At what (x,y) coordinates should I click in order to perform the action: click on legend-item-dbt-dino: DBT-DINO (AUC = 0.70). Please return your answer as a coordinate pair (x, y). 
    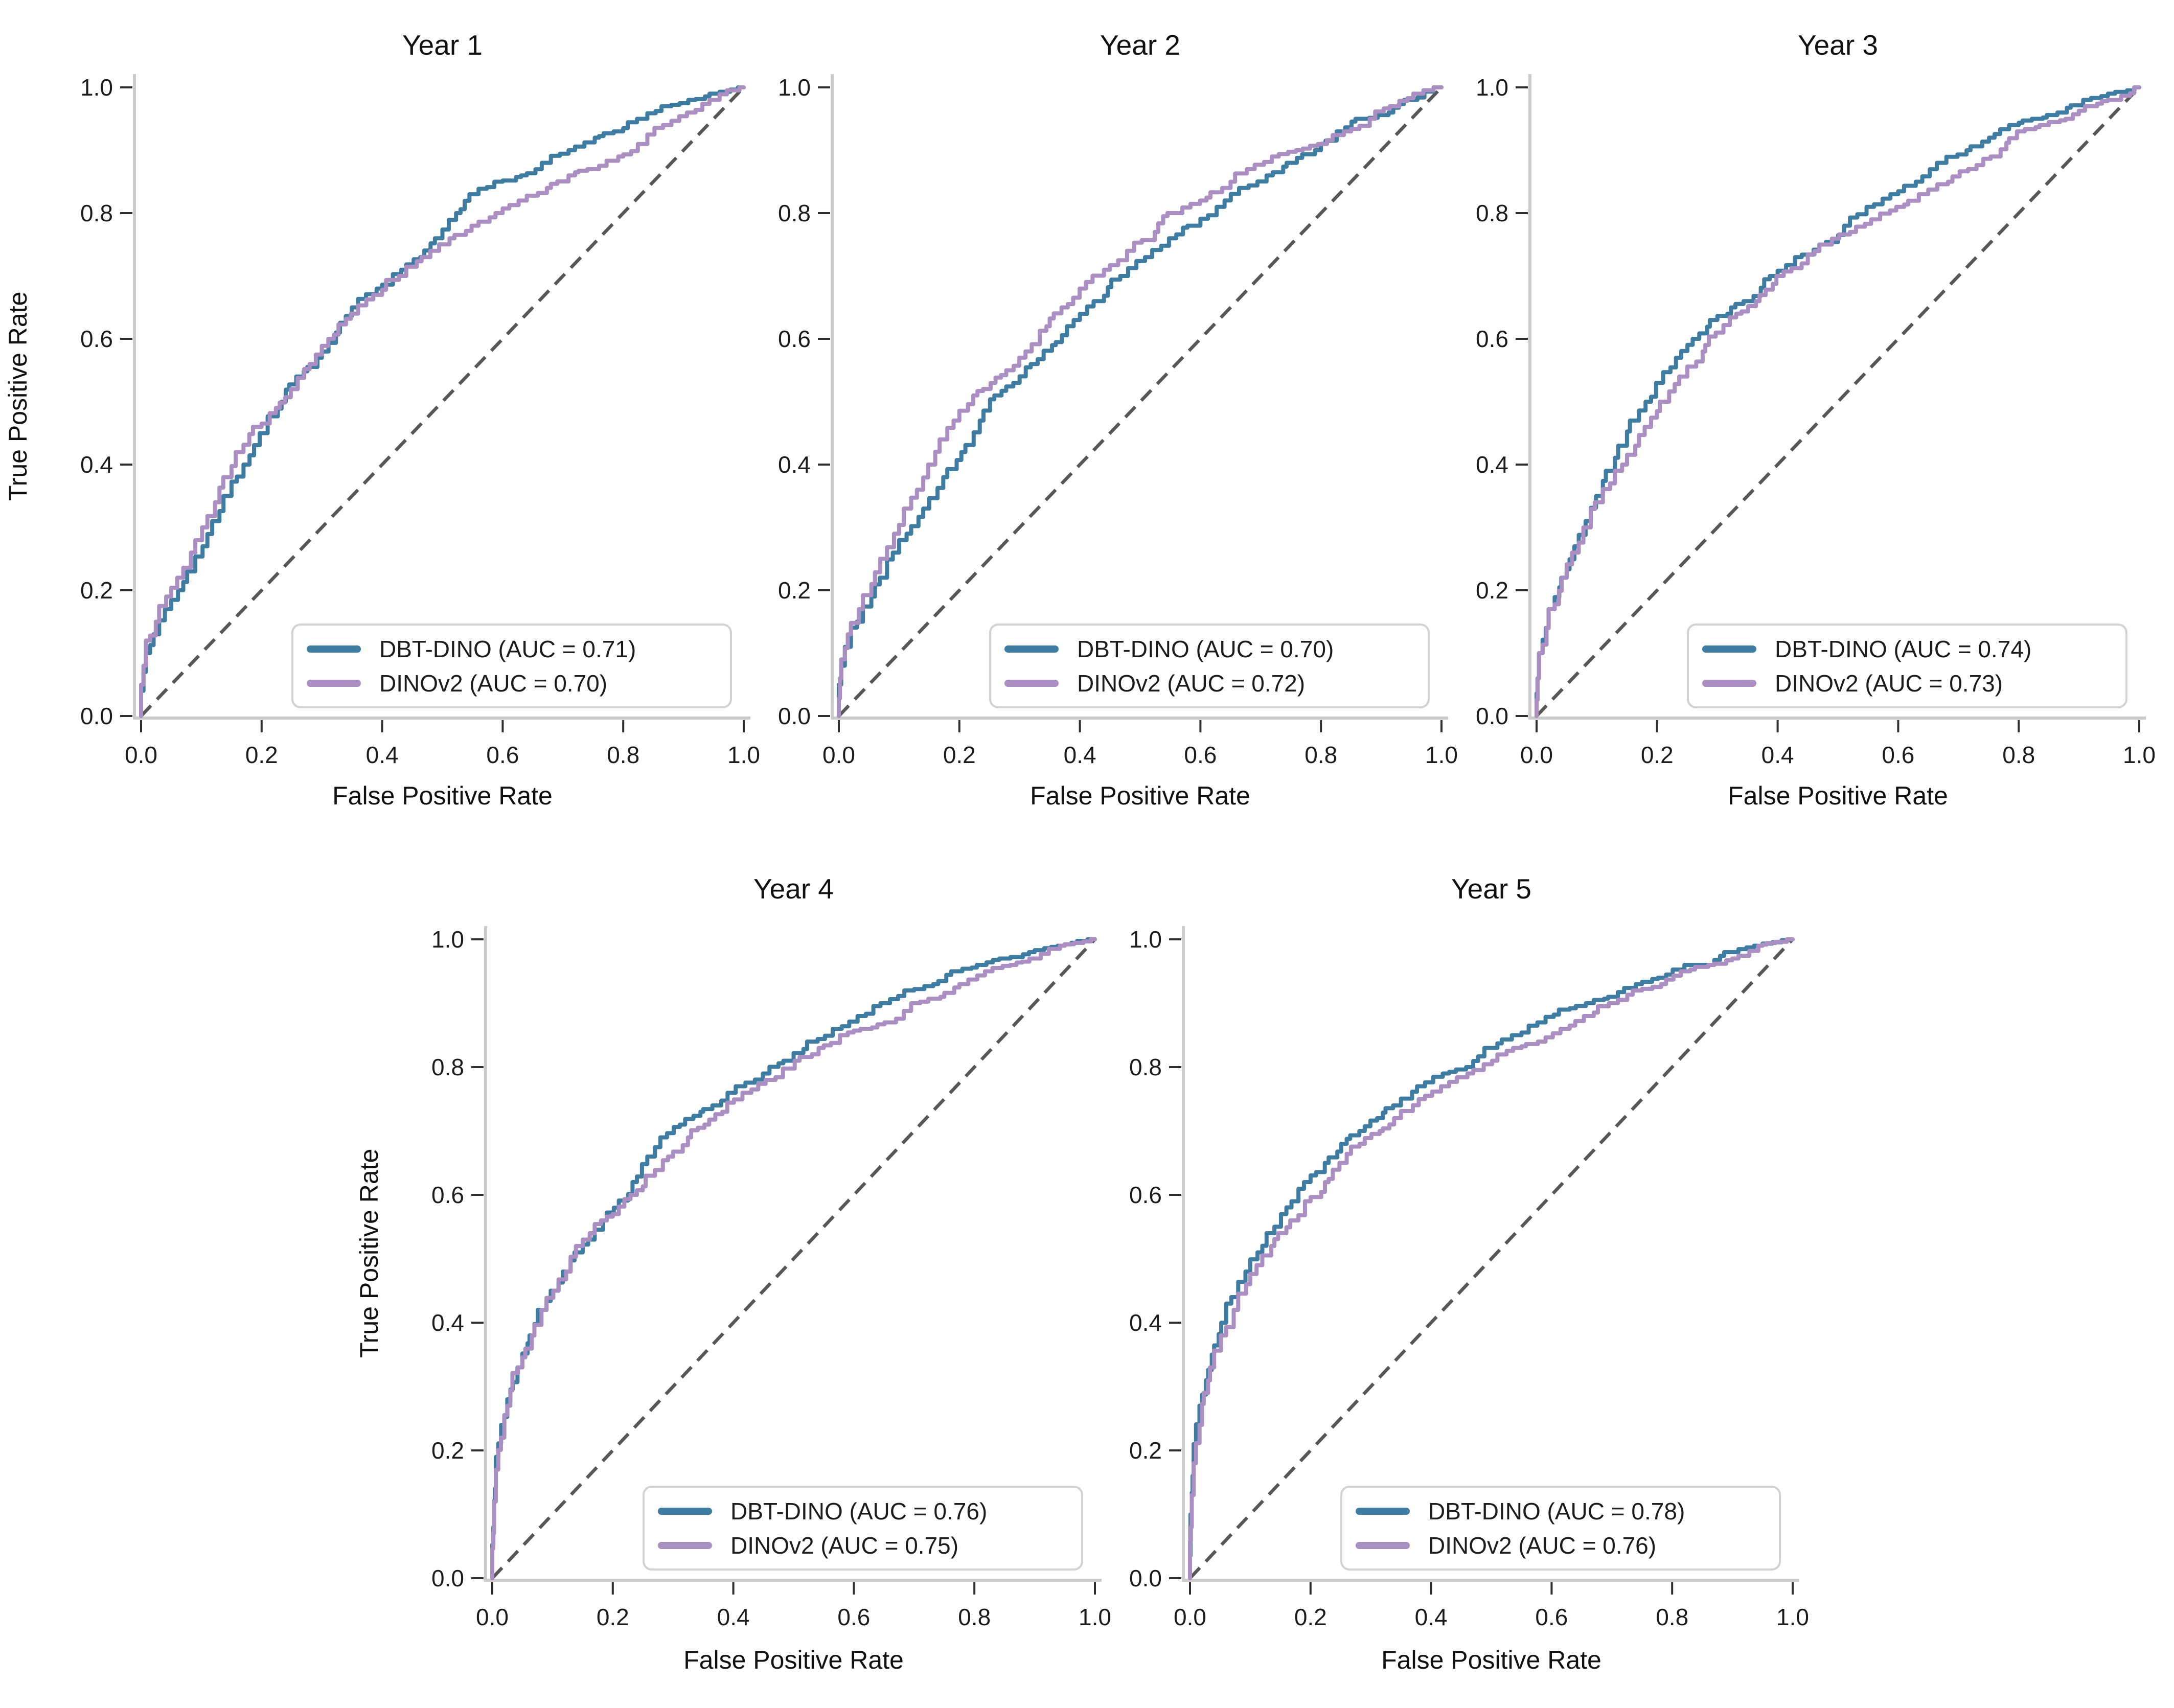
    Looking at the image, I should click on (1214, 649).